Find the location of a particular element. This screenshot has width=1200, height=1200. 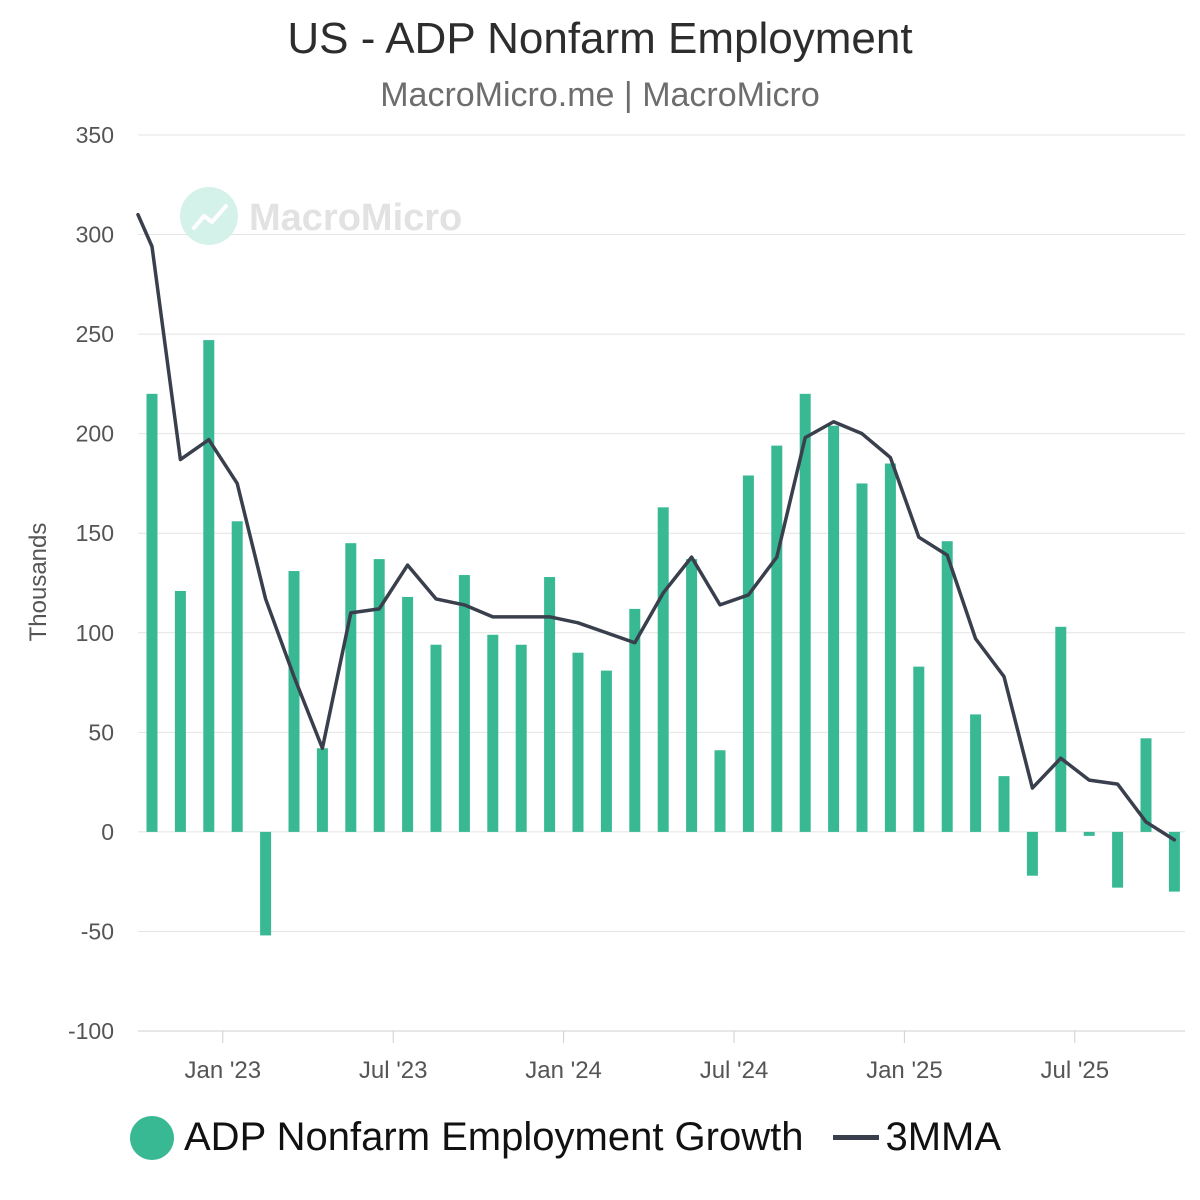

legend: ADP Nonfarm Employment Growth 3MMA is located at coordinates (565, 1137).